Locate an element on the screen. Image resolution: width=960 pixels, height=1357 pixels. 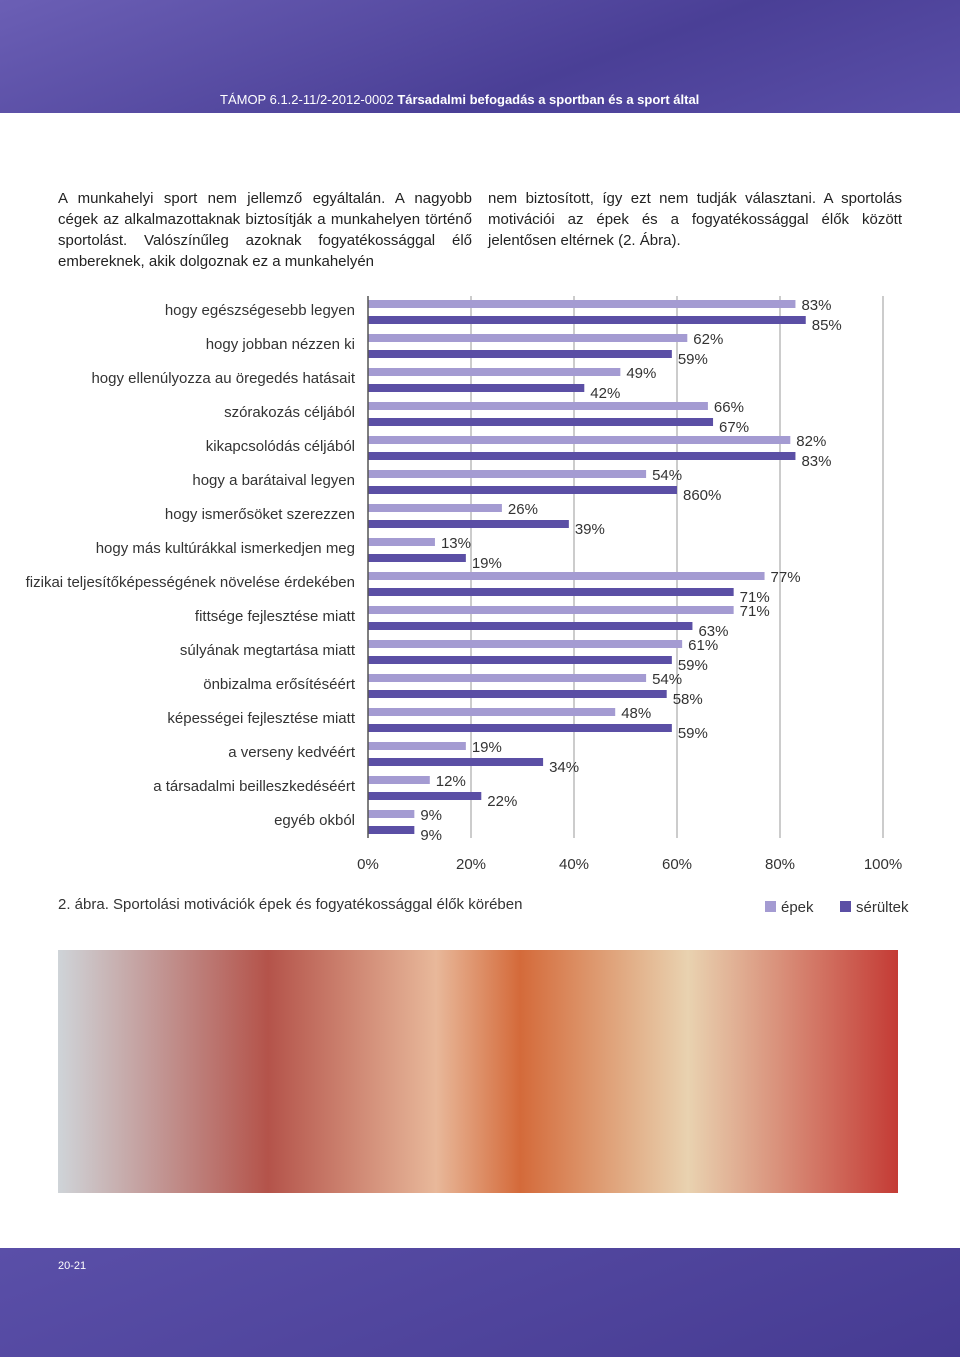
x-tick-label: 40% is located at coordinates (574, 864).